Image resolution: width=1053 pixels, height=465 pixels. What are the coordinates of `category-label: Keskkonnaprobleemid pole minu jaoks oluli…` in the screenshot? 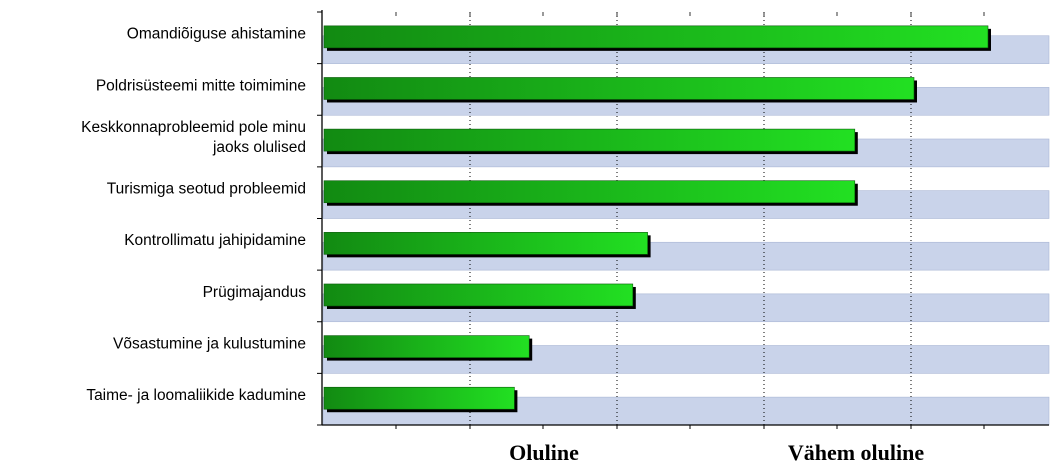 It's located at (193, 137).